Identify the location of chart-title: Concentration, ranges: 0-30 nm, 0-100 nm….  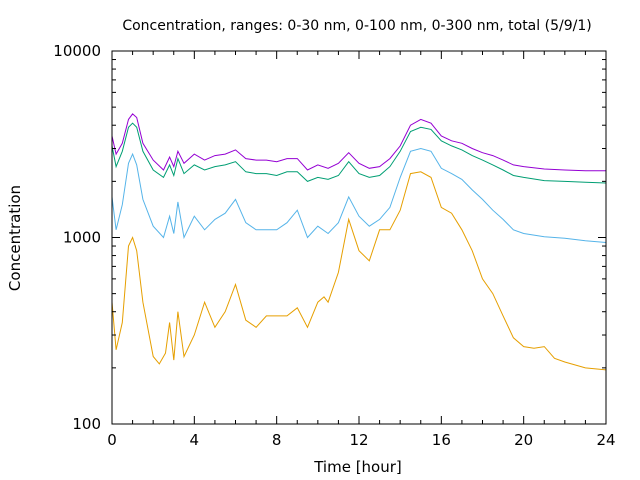
(356, 26).